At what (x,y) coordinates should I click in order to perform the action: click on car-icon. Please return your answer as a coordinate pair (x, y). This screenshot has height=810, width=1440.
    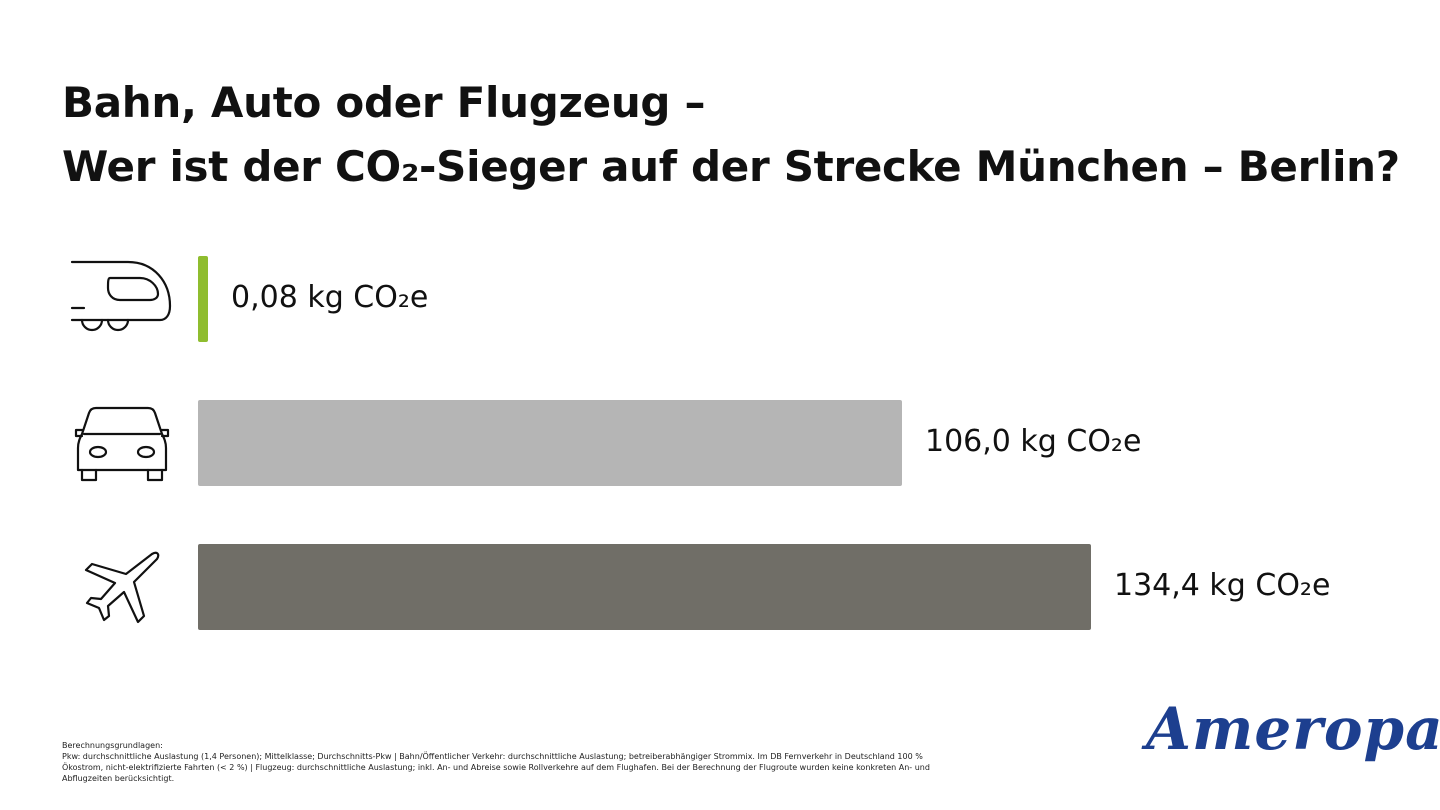
    Looking at the image, I should click on (122, 444).